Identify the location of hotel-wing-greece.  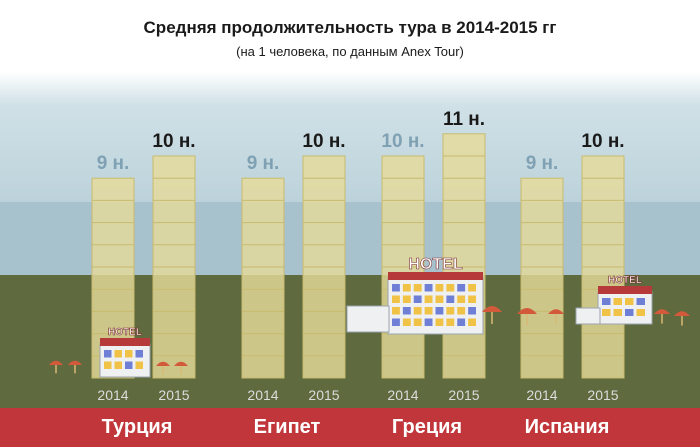
(368, 319).